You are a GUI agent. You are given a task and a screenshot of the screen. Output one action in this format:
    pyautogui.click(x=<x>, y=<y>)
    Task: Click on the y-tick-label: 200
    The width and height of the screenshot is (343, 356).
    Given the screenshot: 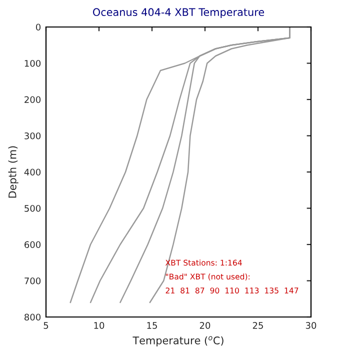 What is the action you would take?
    pyautogui.click(x=32, y=100)
    